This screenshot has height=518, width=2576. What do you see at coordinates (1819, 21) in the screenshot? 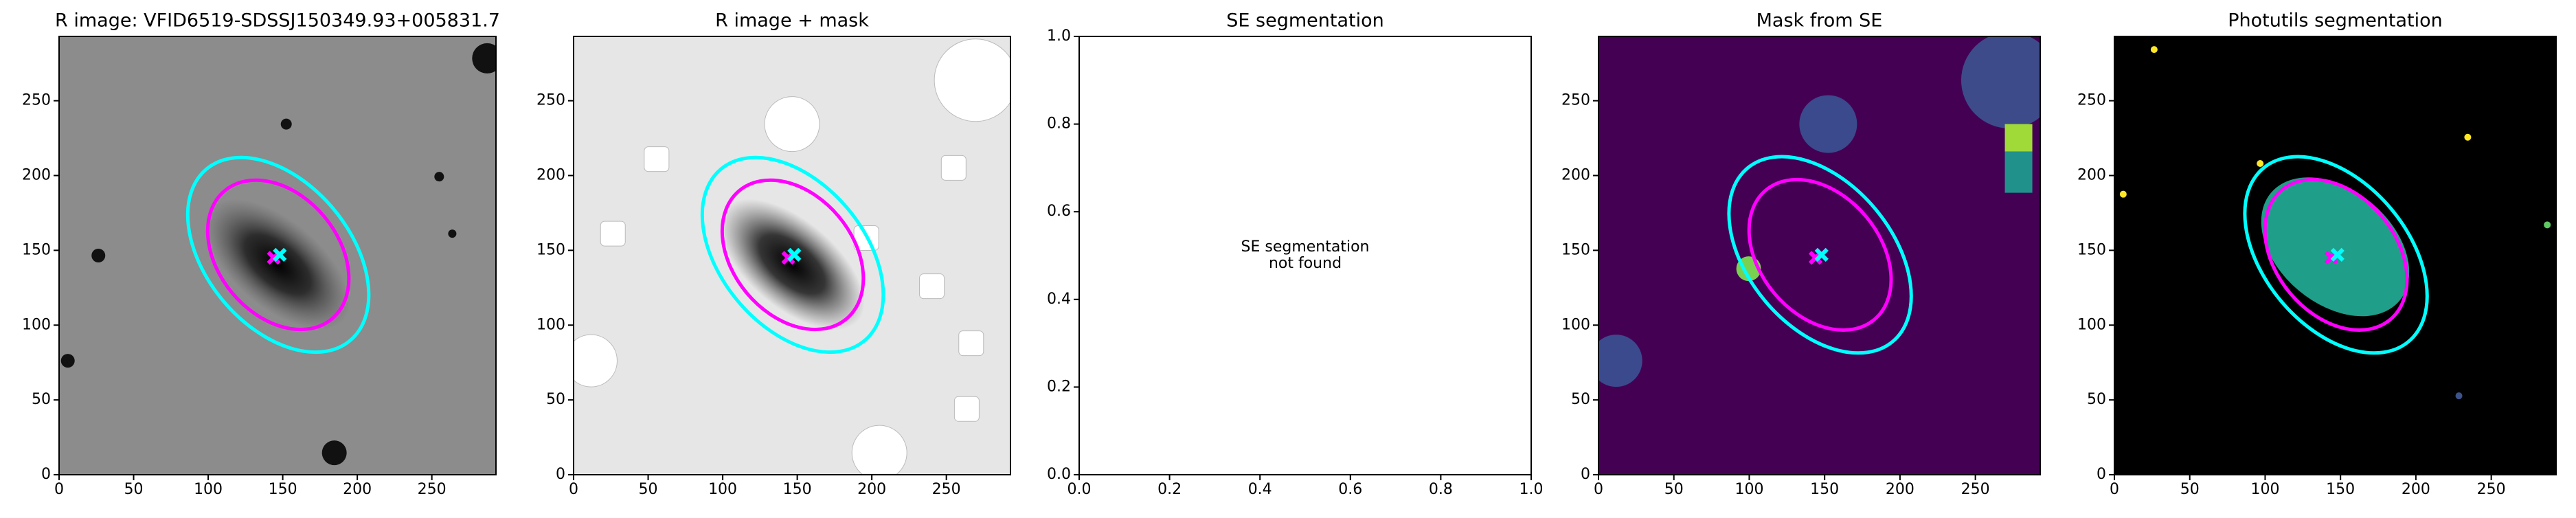
I see `panel-title: Mask from SE` at bounding box center [1819, 21].